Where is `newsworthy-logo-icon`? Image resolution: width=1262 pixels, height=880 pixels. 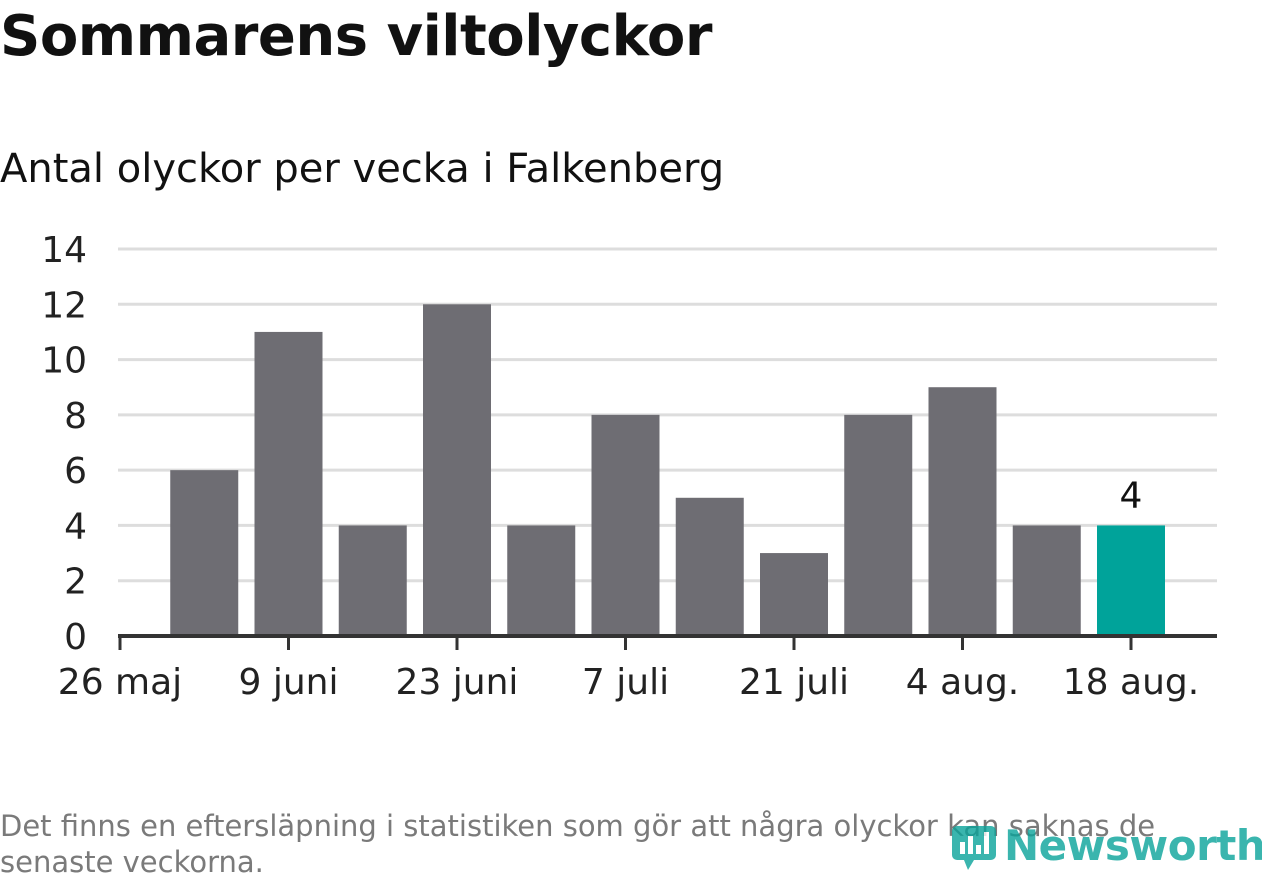 newsworthy-logo-icon is located at coordinates (974, 848).